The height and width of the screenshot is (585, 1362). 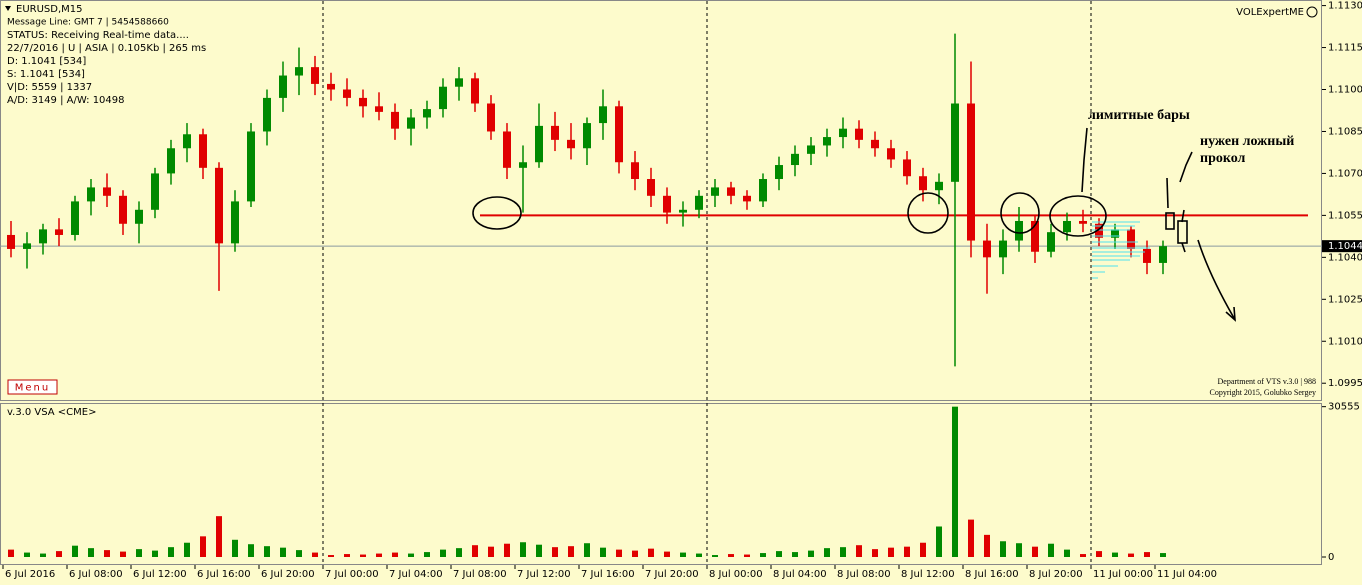 What do you see at coordinates (160, 574) in the screenshot?
I see `x-tick-label: 6 Jul 12:00` at bounding box center [160, 574].